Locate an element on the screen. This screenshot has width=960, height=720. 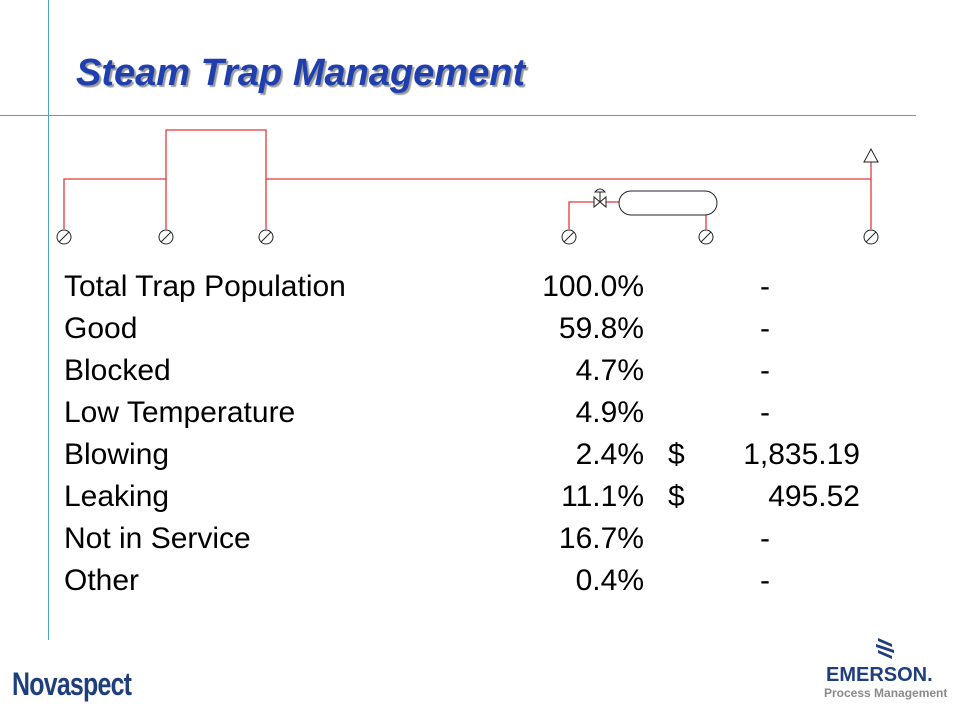
row-label: Leaking is located at coordinates (117, 496).